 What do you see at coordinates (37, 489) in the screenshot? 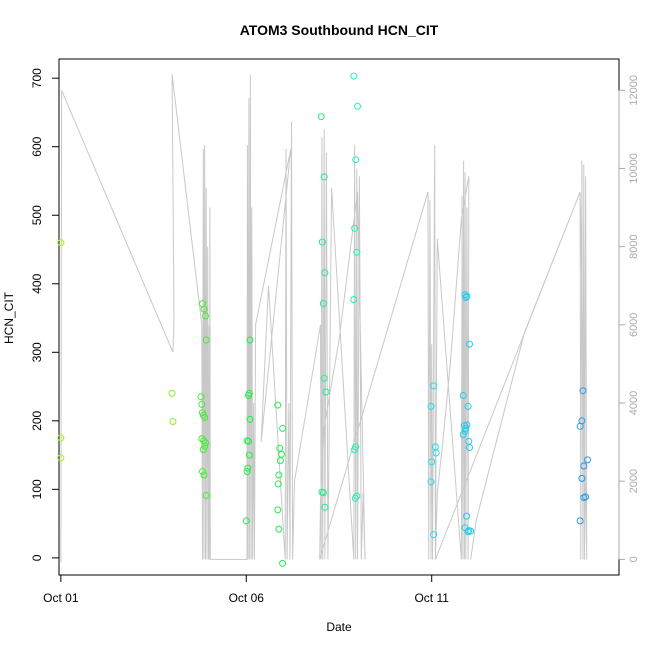
I see `y-tick-label: 100` at bounding box center [37, 489].